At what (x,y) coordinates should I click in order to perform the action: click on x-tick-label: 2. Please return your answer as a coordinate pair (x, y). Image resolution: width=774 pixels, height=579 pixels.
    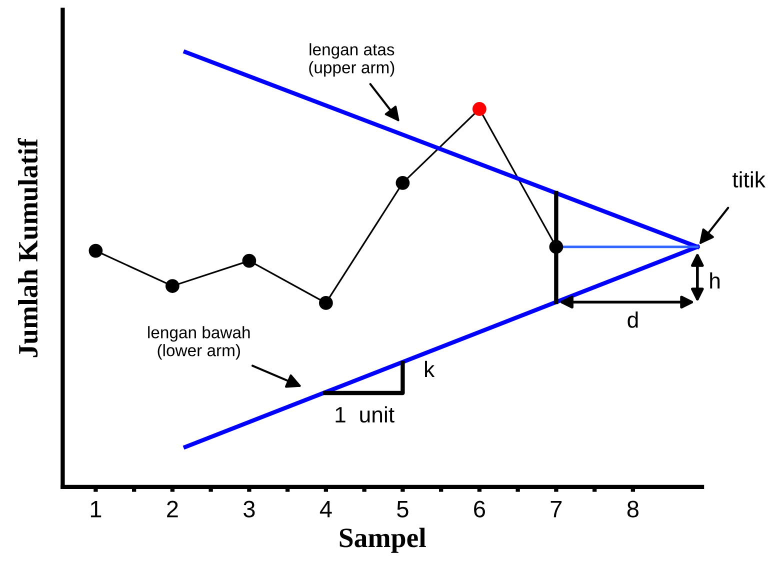
    Looking at the image, I should click on (172, 509).